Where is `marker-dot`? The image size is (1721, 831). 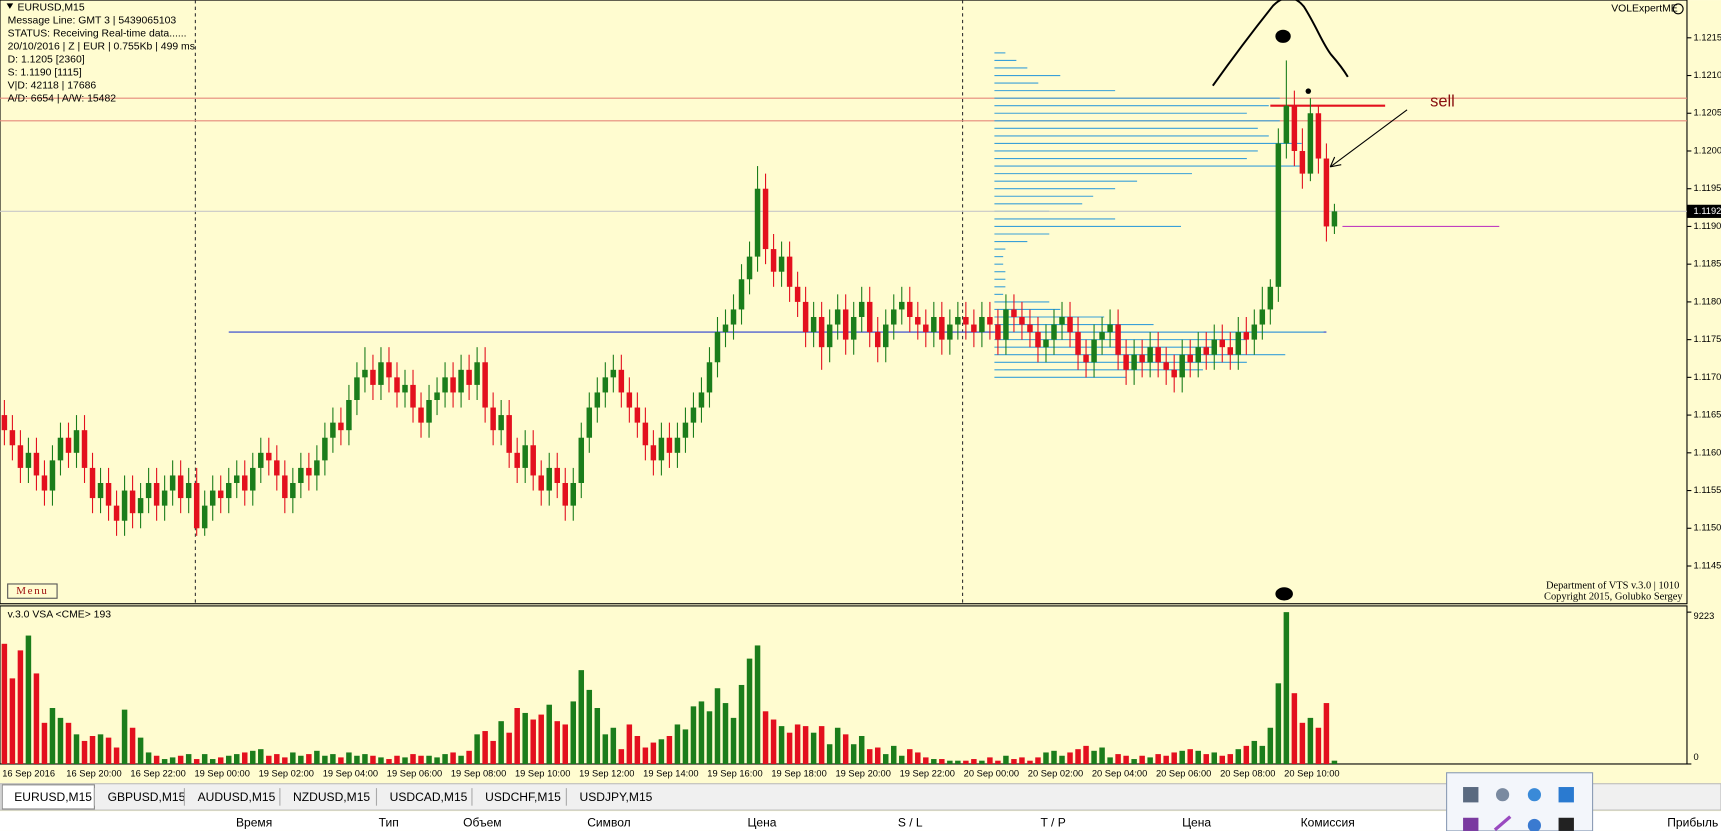 marker-dot is located at coordinates (1283, 36).